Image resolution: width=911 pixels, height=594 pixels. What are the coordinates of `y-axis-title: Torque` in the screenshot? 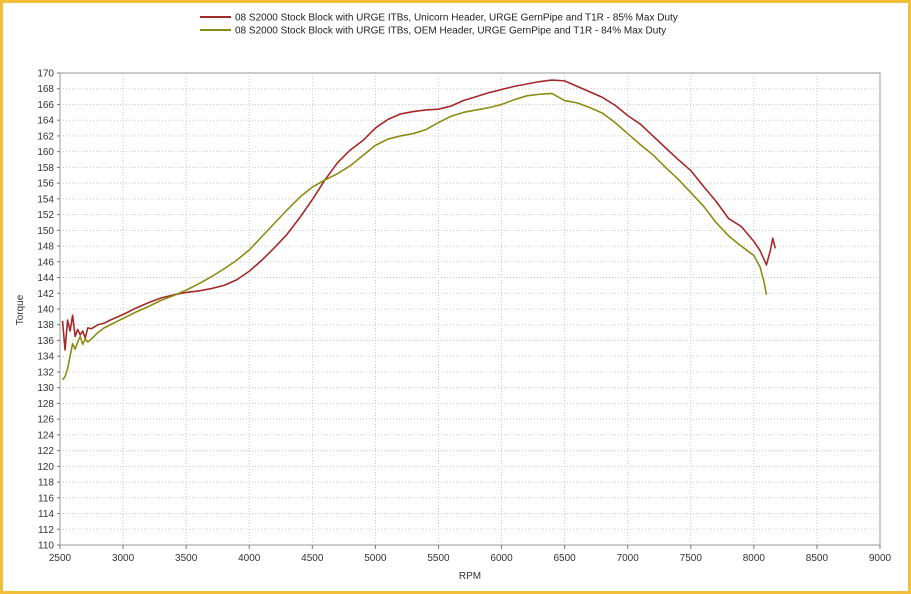 It's located at (20, 309).